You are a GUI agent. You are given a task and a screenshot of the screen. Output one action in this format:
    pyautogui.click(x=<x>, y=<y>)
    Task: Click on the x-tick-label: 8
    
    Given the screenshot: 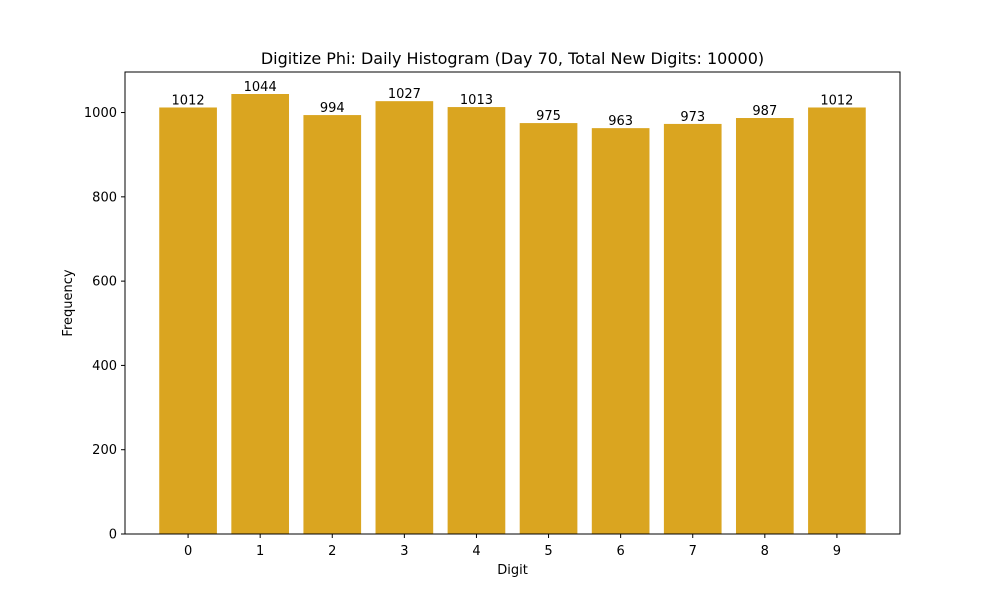 What is the action you would take?
    pyautogui.click(x=765, y=551)
    